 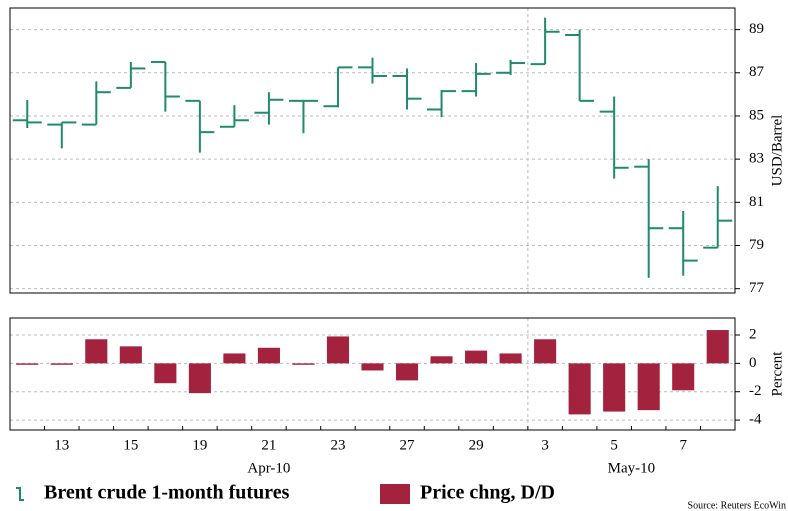 I want to click on x-tick-label: 15, so click(x=130, y=445).